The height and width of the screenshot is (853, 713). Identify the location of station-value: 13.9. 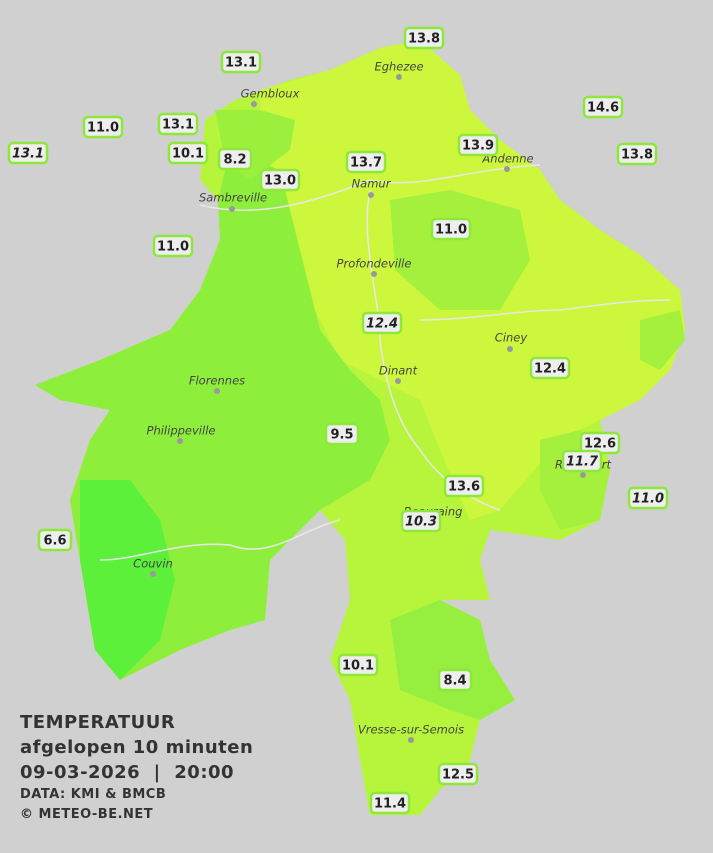
(478, 146).